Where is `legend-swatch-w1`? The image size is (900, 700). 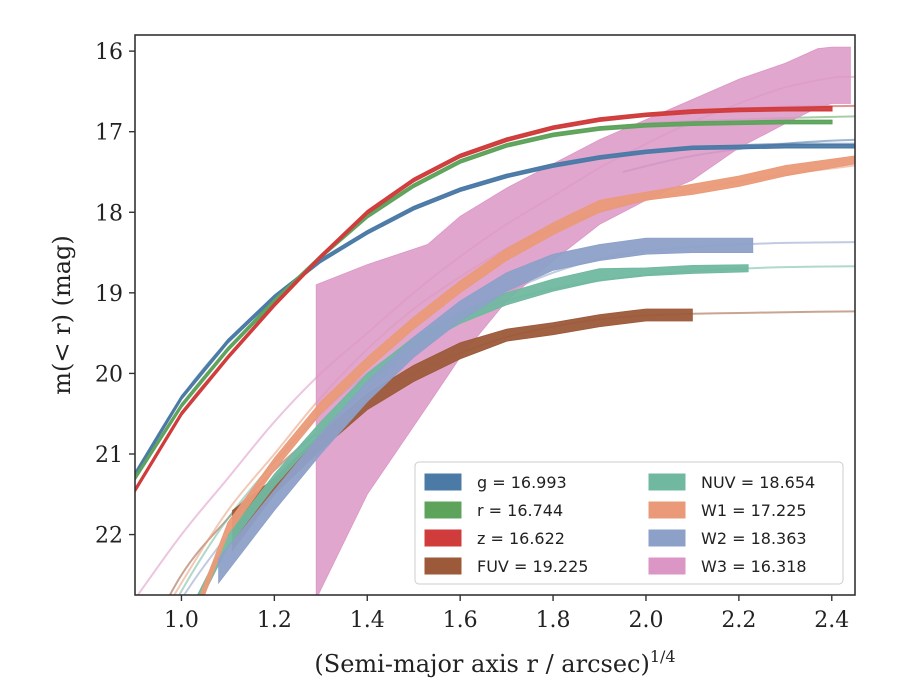
legend-swatch-w1 is located at coordinates (667, 510).